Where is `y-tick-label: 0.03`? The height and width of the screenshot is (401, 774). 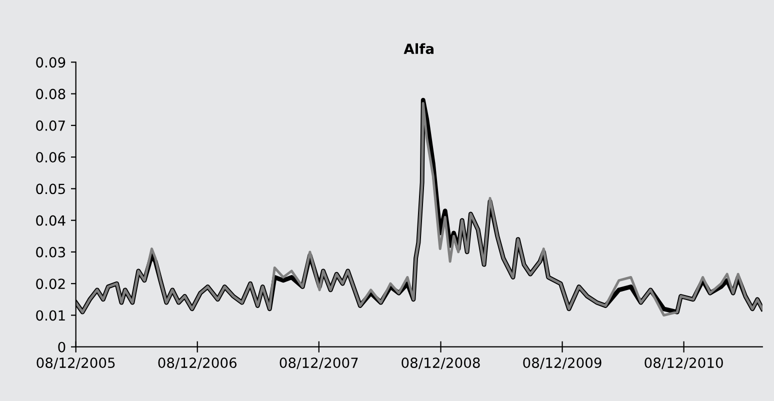
y-tick-label: 0.03 is located at coordinates (51, 252).